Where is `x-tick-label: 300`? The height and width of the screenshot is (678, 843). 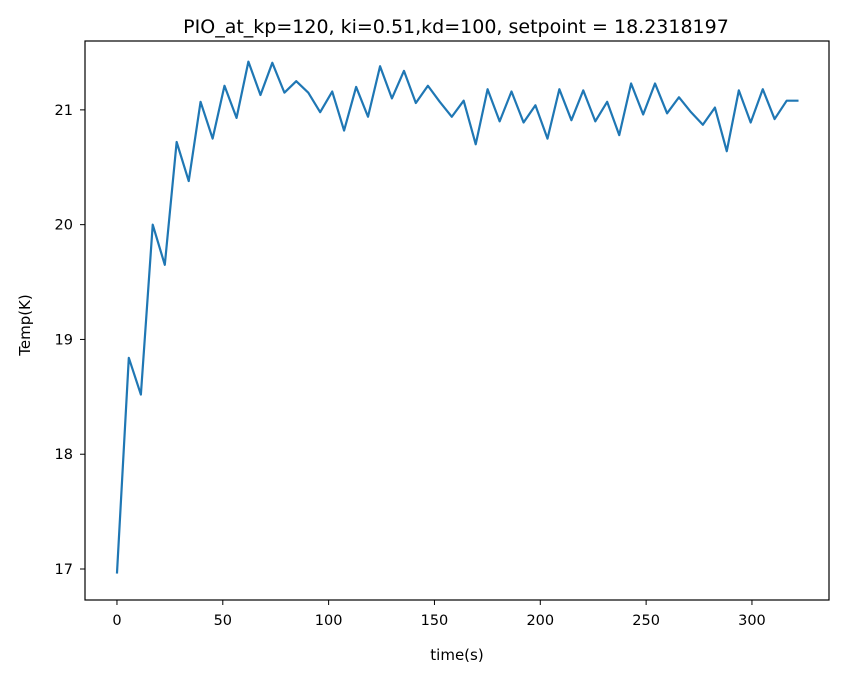 x-tick-label: 300 is located at coordinates (752, 621).